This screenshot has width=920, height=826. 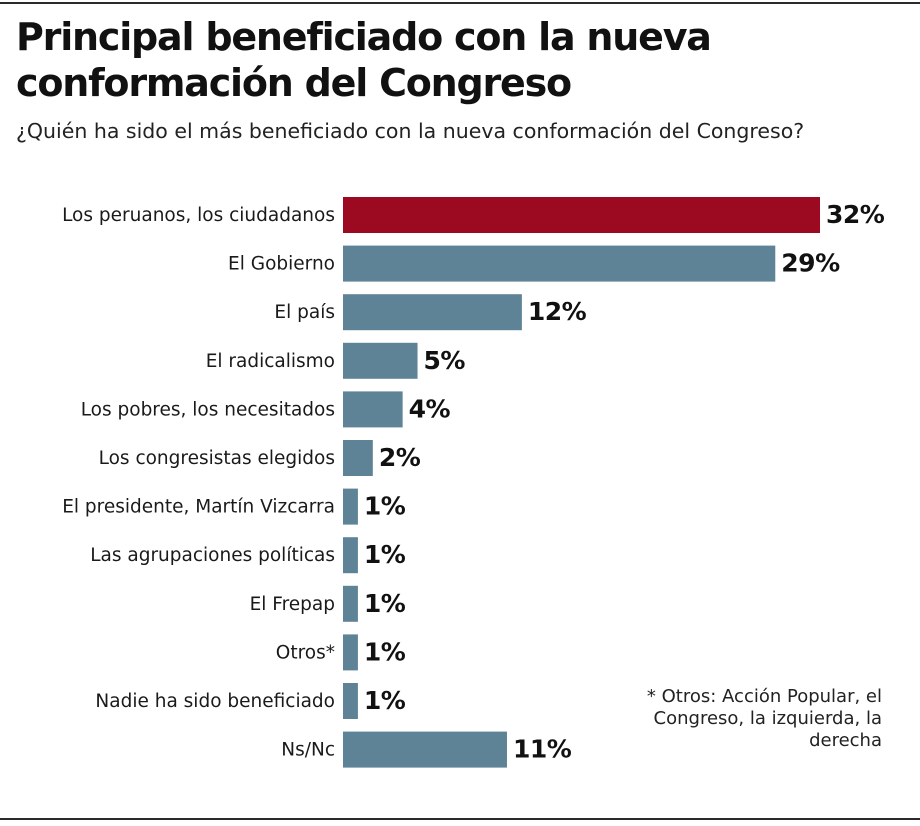 What do you see at coordinates (308, 750) in the screenshot?
I see `category-label: Ns/Nc` at bounding box center [308, 750].